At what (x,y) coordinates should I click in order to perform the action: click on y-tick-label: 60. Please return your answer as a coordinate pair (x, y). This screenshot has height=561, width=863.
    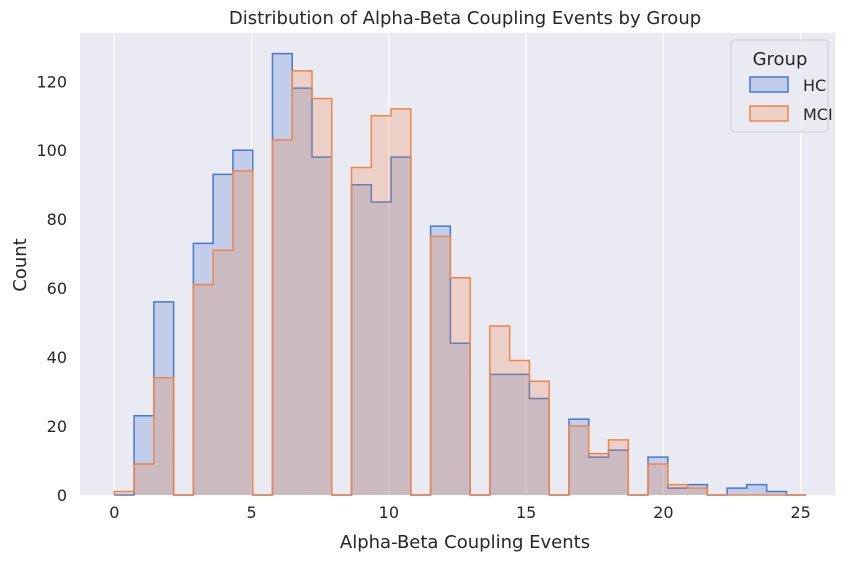
    Looking at the image, I should click on (57, 288).